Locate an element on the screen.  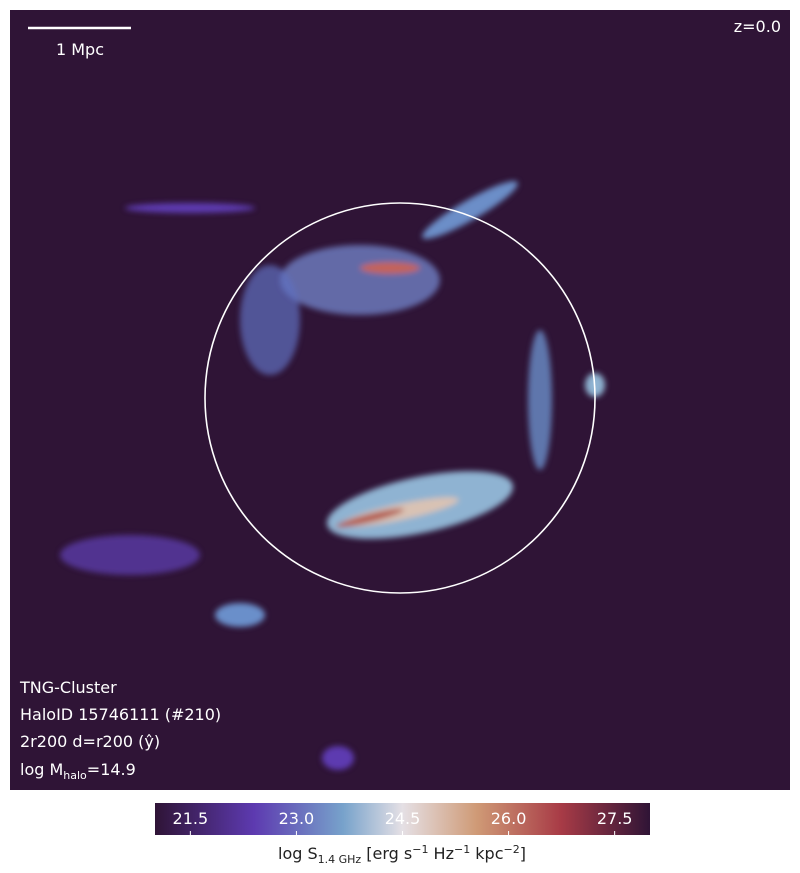
info-projection: 2r200 d=r200 (ŷ) is located at coordinates (90, 741).